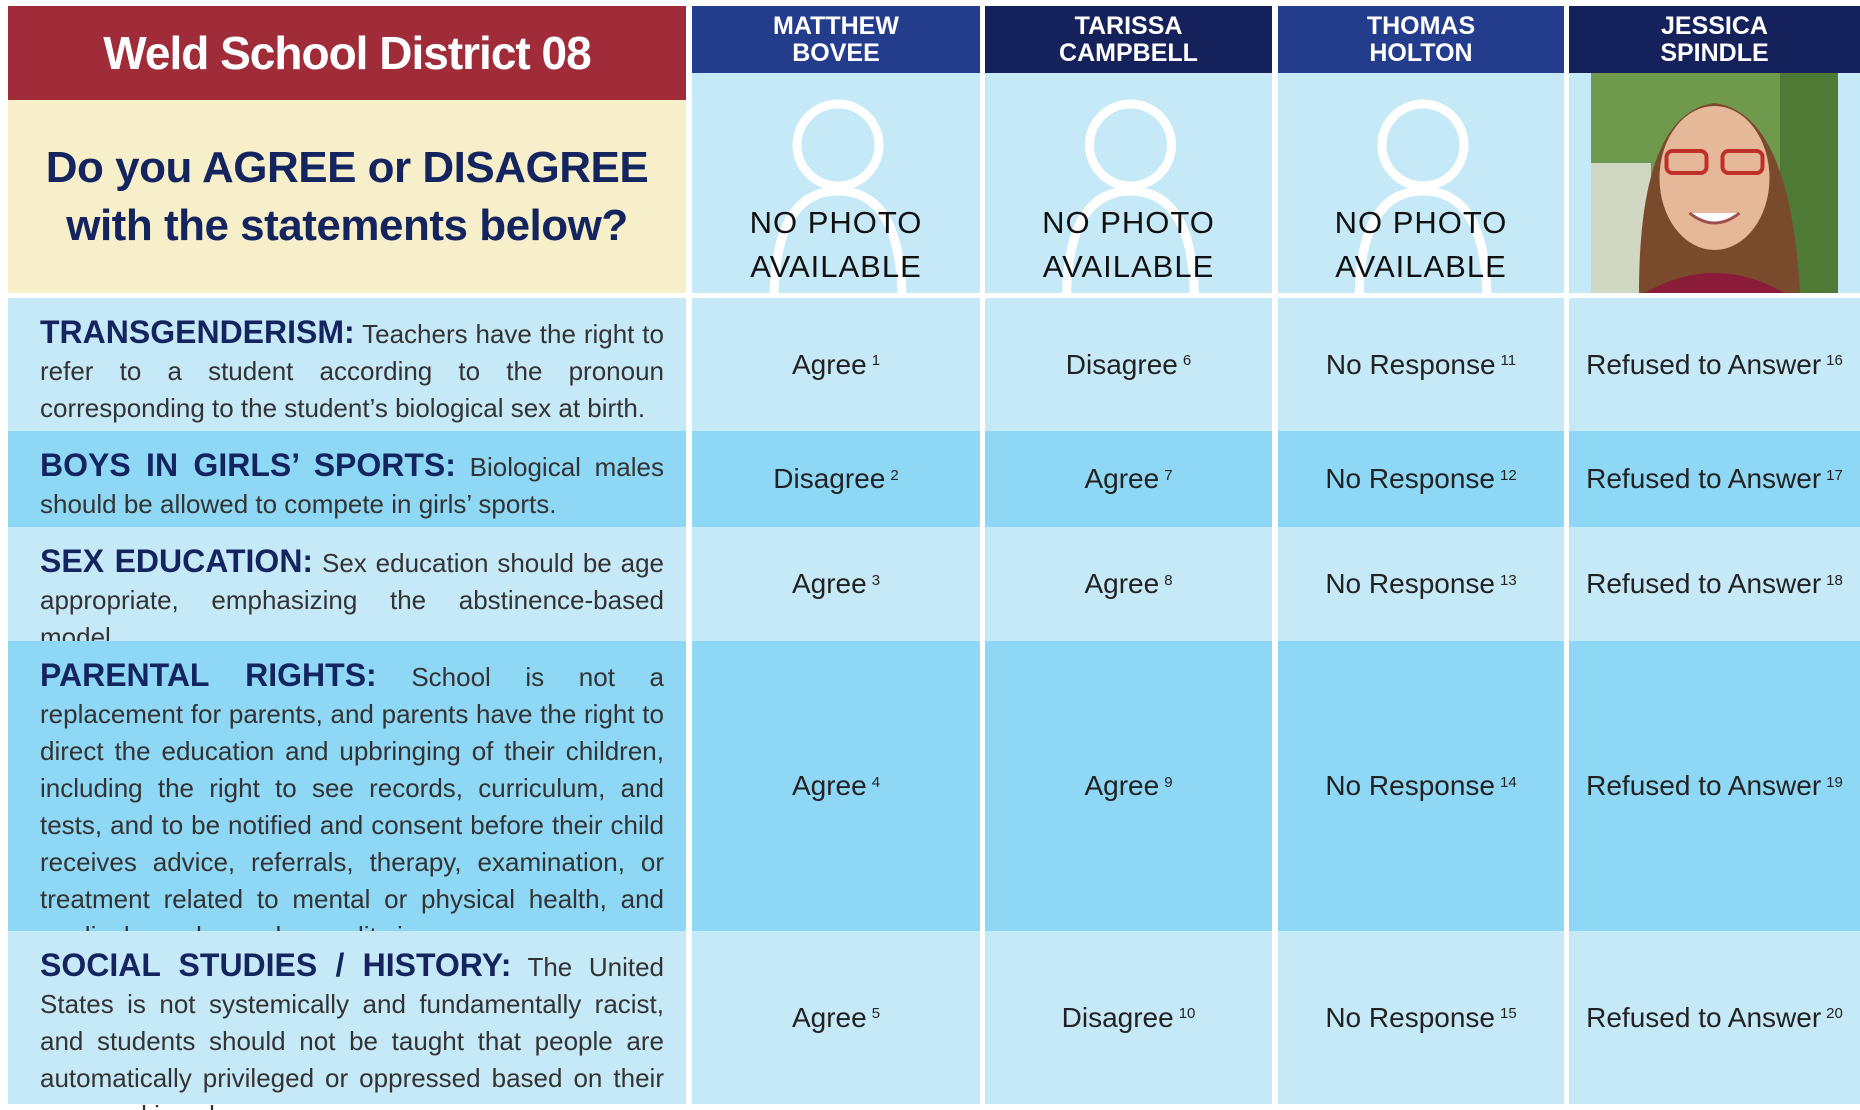 This screenshot has height=1110, width=1860. What do you see at coordinates (1128, 25) in the screenshot?
I see `name-line: TARISSA` at bounding box center [1128, 25].